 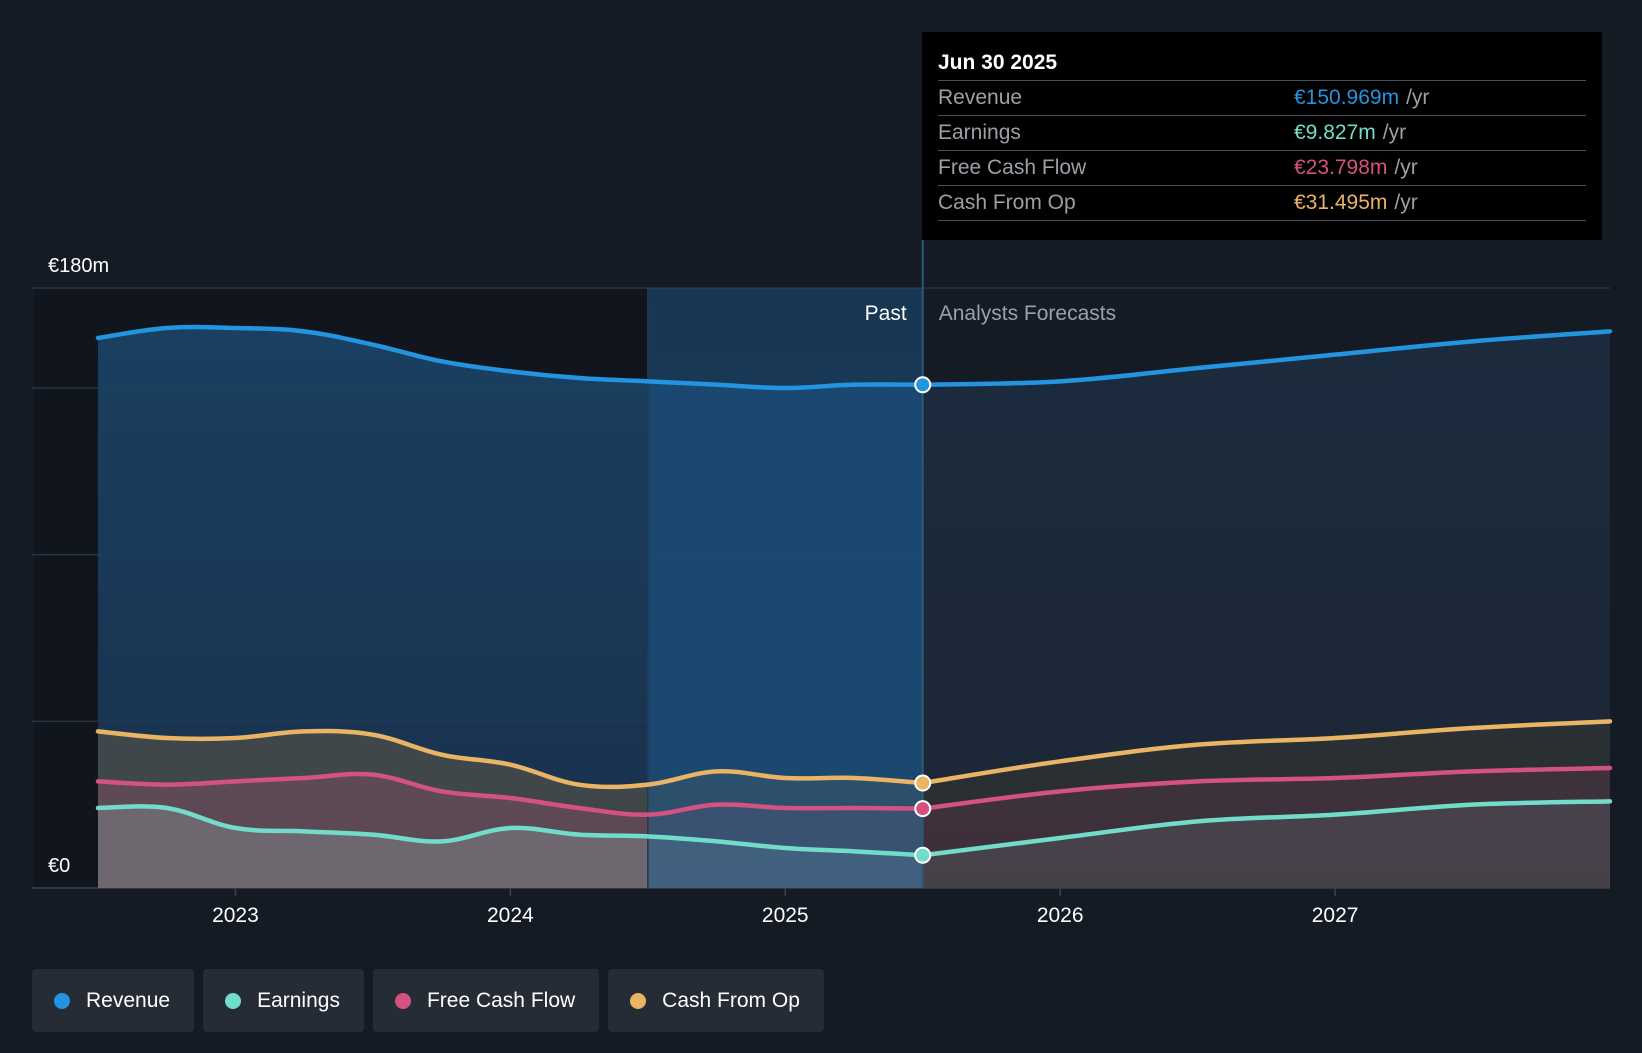 What do you see at coordinates (1266, 788) in the screenshot?
I see `line-free-cash-flow-forecast` at bounding box center [1266, 788].